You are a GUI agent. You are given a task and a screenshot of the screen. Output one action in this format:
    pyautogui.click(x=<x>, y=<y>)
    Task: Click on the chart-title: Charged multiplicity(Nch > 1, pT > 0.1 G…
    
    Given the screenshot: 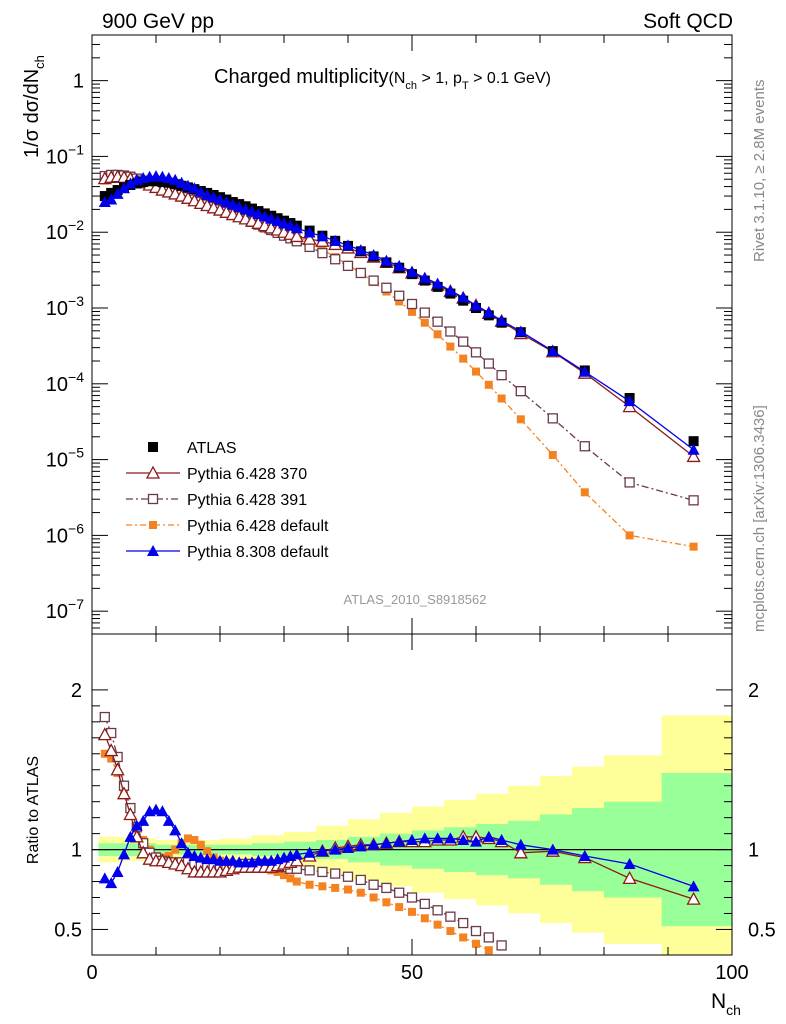 What is the action you would take?
    pyautogui.click(x=382, y=79)
    